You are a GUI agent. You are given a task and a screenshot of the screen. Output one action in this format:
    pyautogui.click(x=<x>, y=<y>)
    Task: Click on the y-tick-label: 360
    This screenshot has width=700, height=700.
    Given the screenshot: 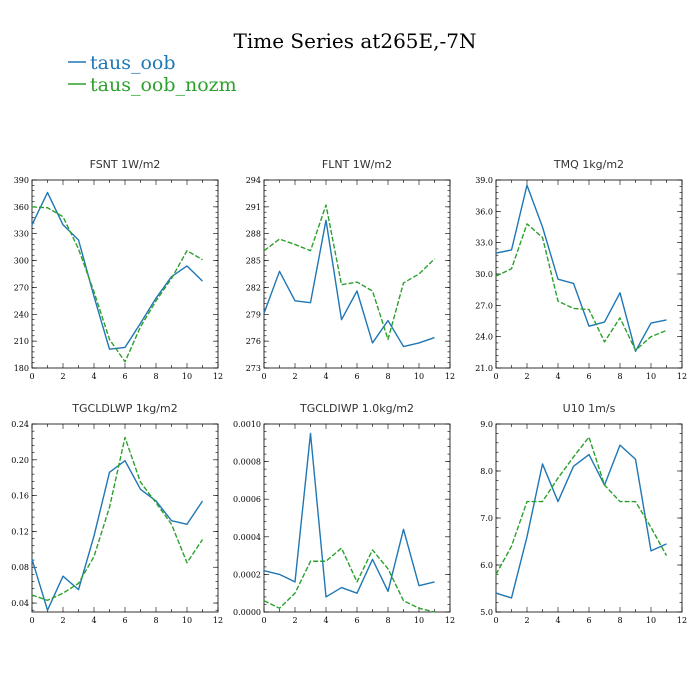 What is the action you would take?
    pyautogui.click(x=21, y=207)
    